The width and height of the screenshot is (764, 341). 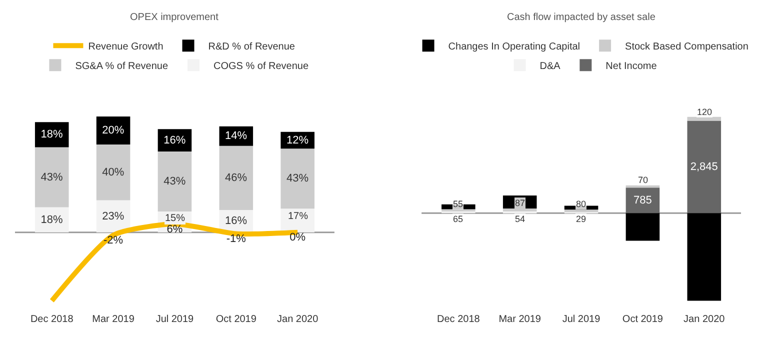 I want to click on data-label: 17%, so click(x=298, y=216).